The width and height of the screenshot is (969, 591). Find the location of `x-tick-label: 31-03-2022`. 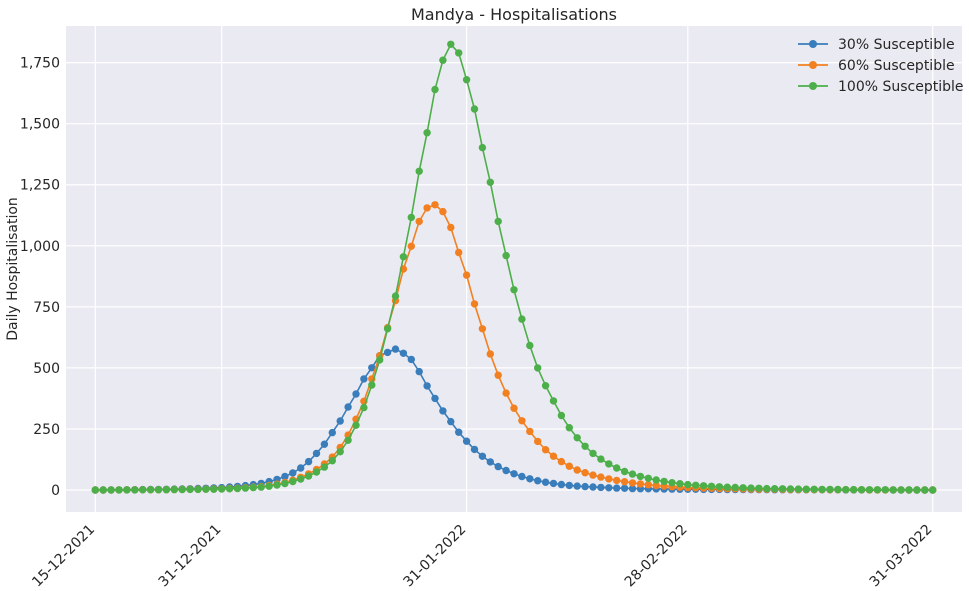

x-tick-label: 31-03-2022 is located at coordinates (901, 556).